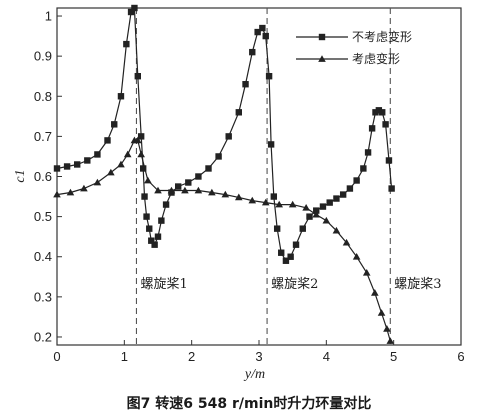 The image size is (498, 418). I want to click on x-axis-label: y/m, so click(254, 374).